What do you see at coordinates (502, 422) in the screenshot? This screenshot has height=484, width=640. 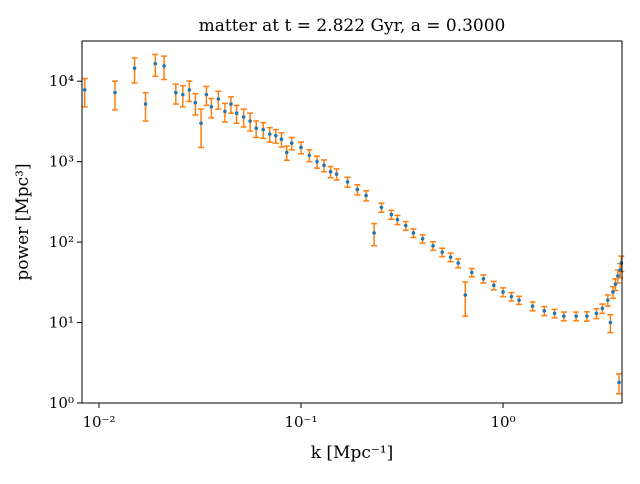 I see `x-tick-label: 10⁰` at bounding box center [502, 422].